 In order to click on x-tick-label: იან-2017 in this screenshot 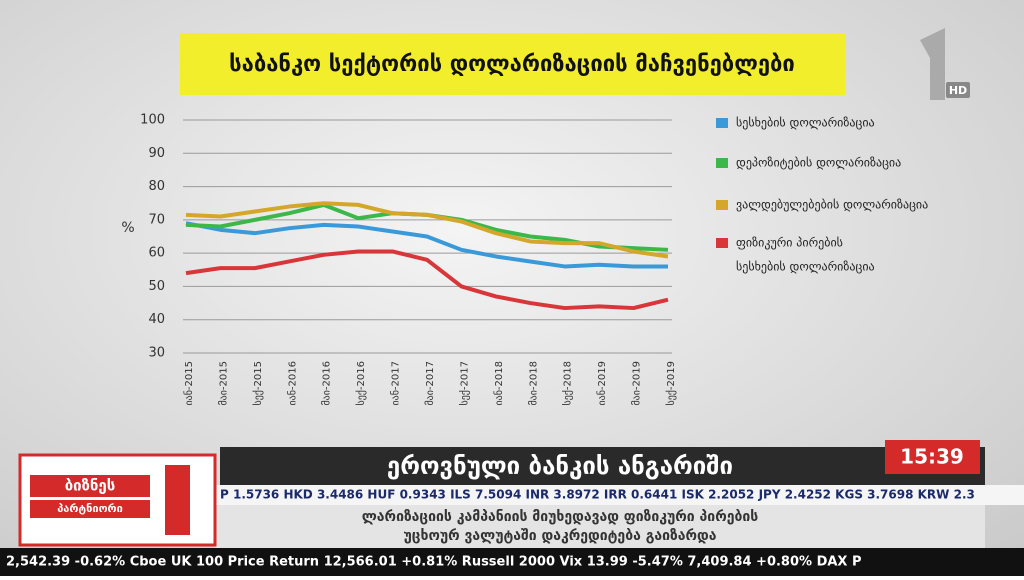, I will do `click(396, 383)`.